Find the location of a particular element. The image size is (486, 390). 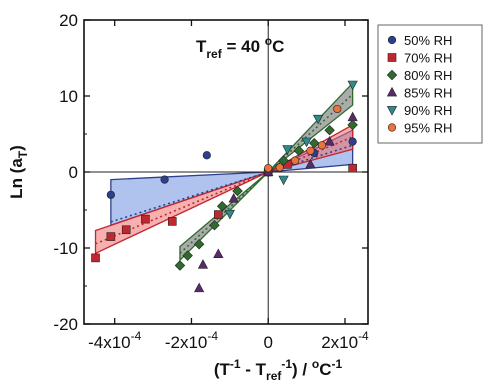

legend: 50% RH 70% RH 80% RH 85% RH 90% RH 95% RH is located at coordinates (430, 84).